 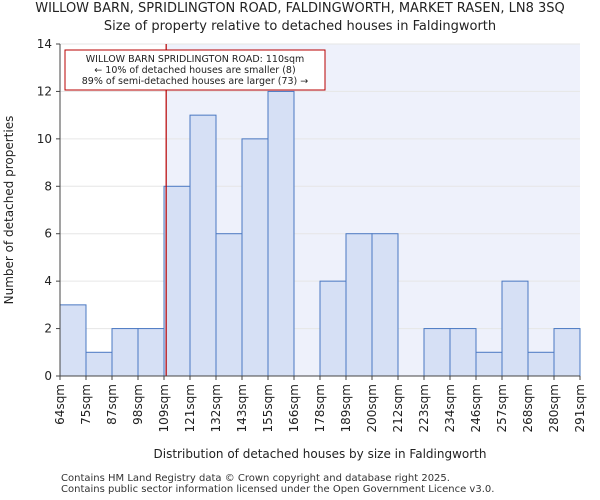 What do you see at coordinates (502, 408) in the screenshot?
I see `x-tick-label: 257sqm` at bounding box center [502, 408].